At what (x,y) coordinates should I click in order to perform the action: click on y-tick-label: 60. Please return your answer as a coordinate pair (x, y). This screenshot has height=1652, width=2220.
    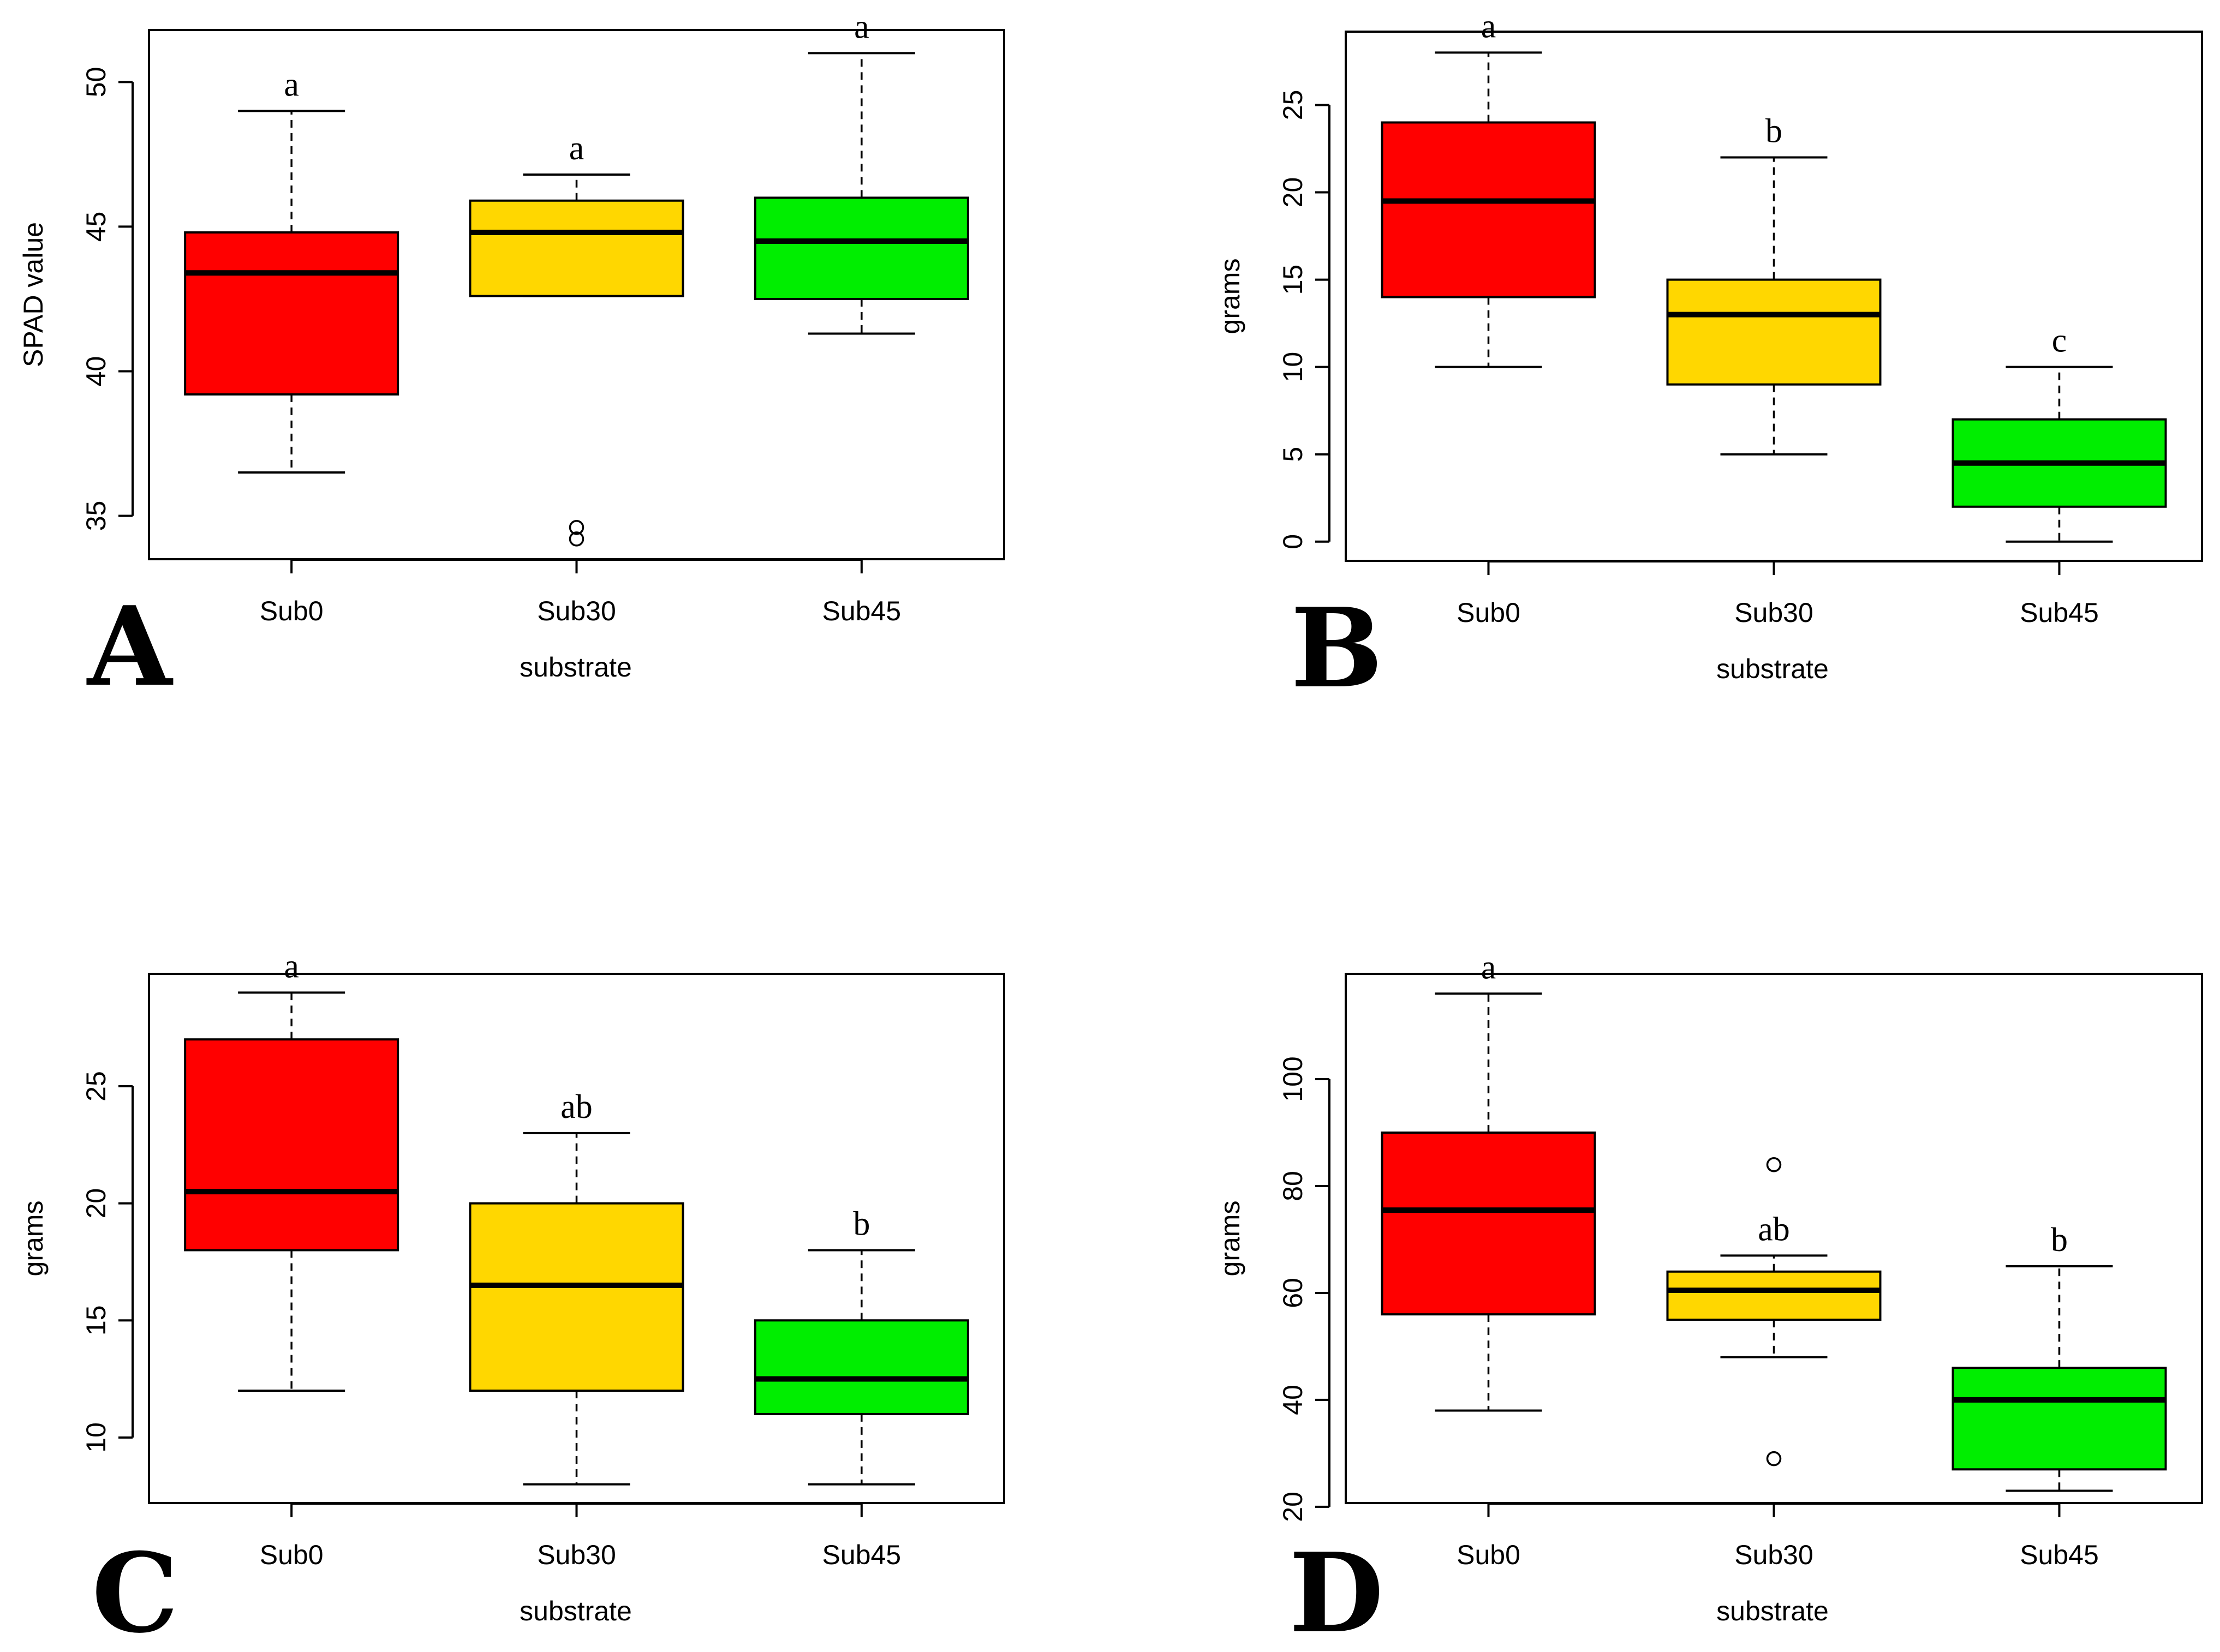
    Looking at the image, I should click on (1293, 1293).